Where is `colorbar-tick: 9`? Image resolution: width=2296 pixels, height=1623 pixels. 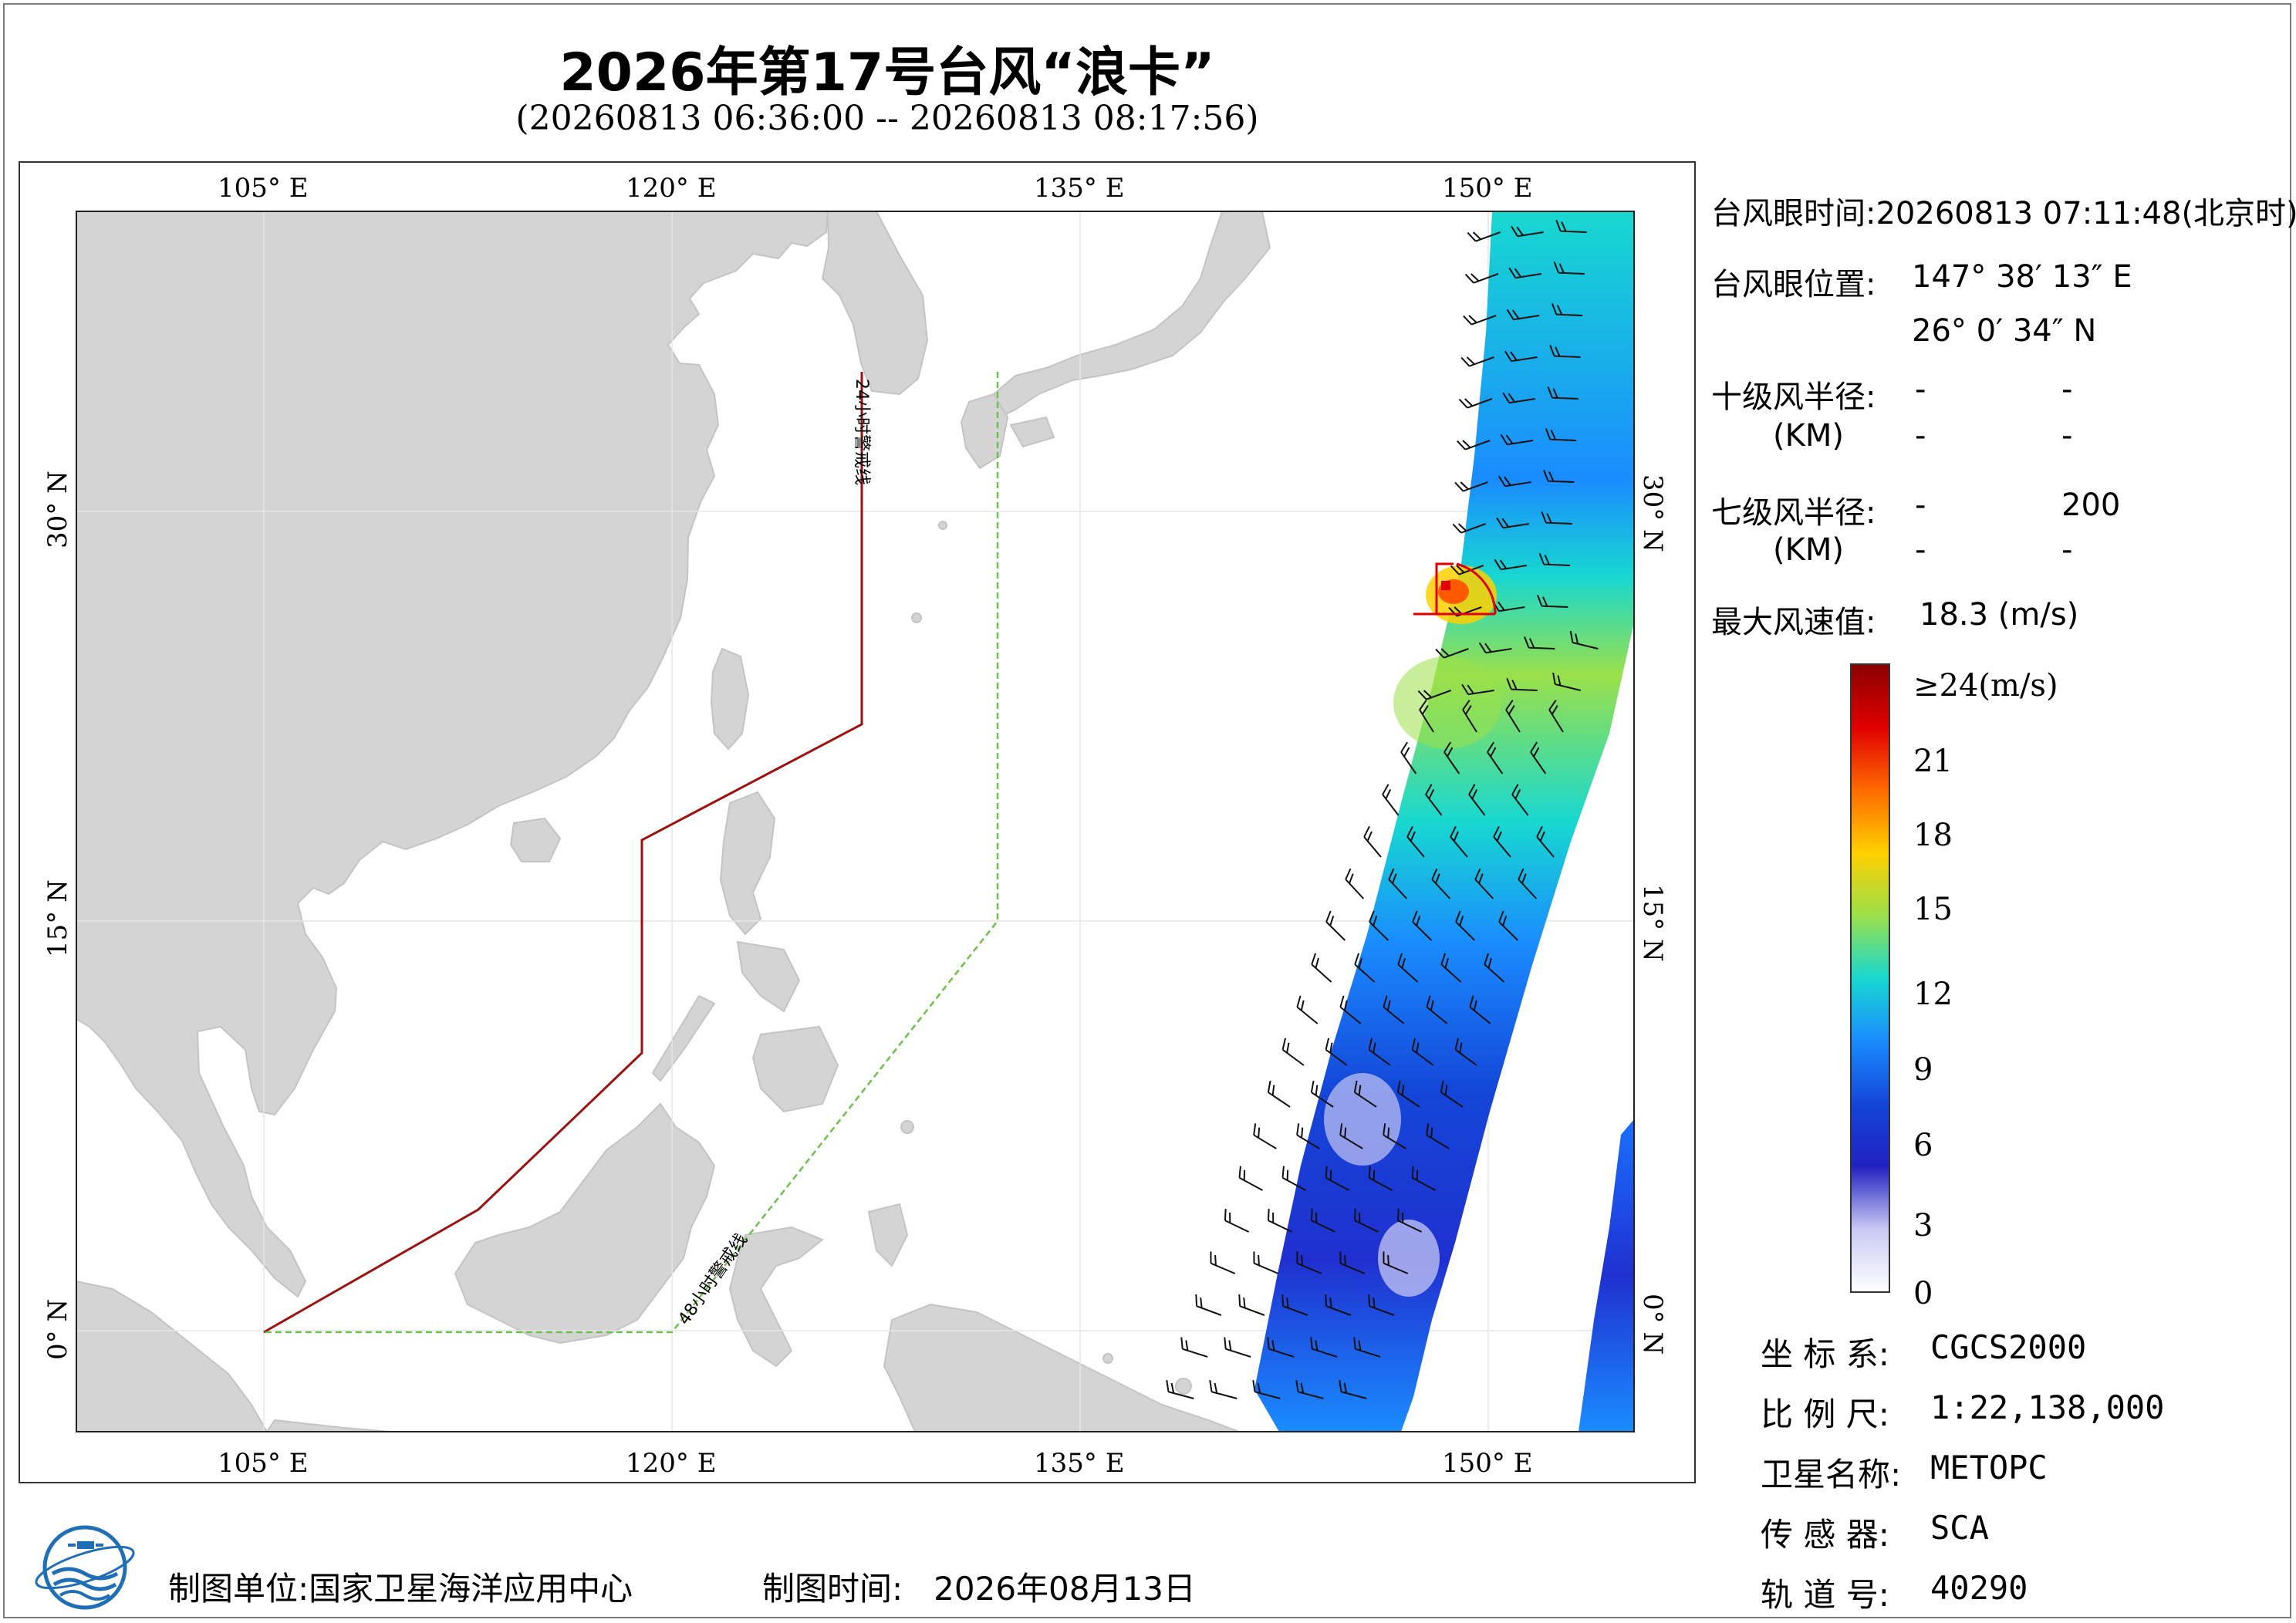 colorbar-tick: 9 is located at coordinates (1923, 1070).